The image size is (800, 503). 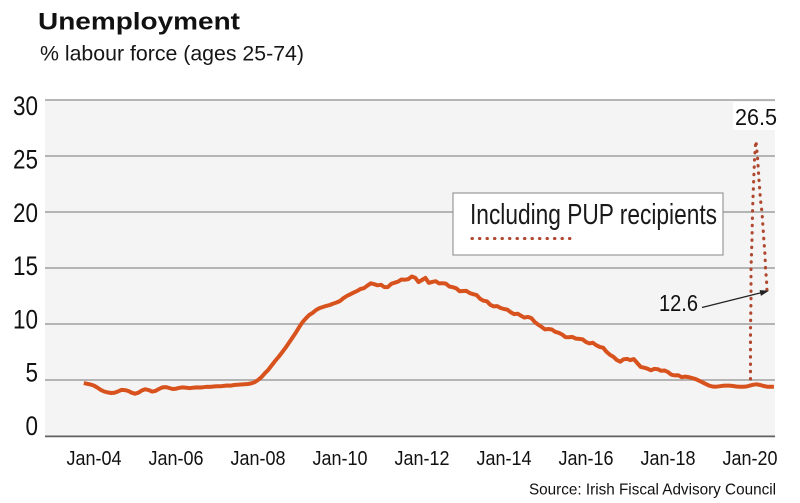 I want to click on svg-text: Including PUP recipients, so click(x=593, y=215).